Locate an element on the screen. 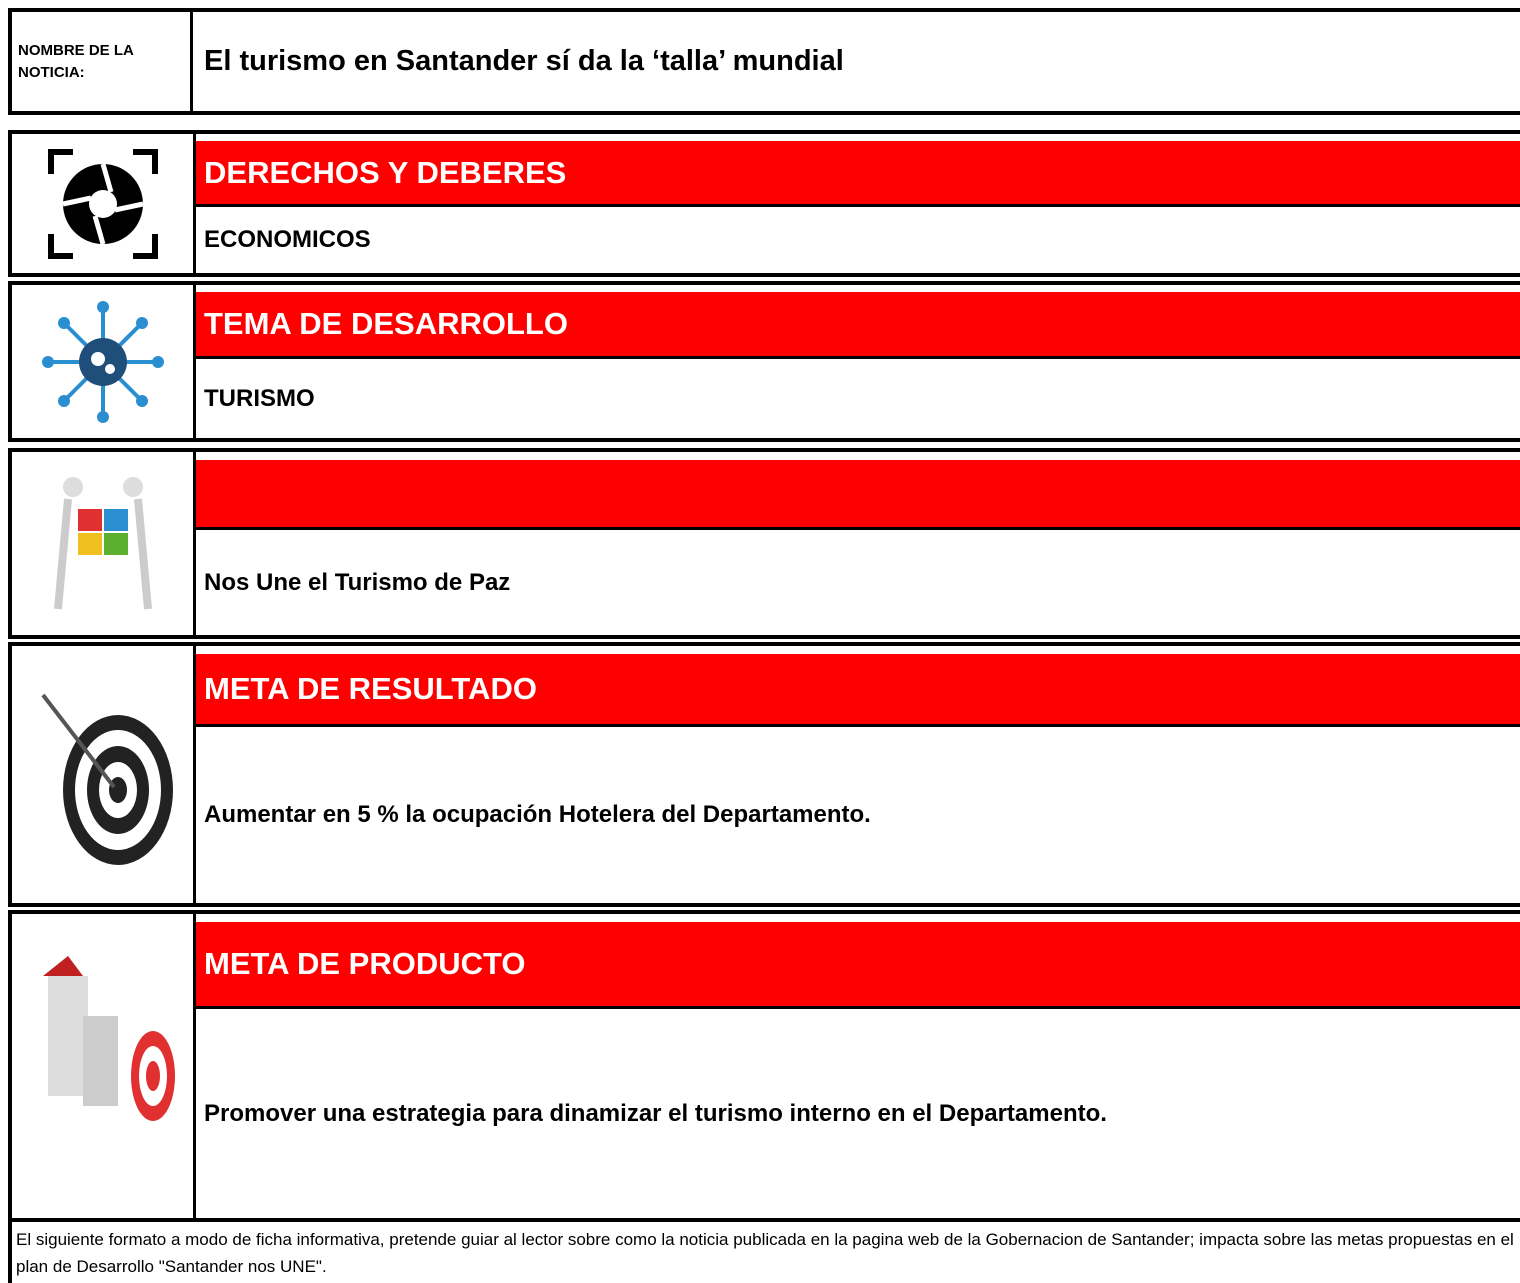 Image resolution: width=1520 pixels, height=1283 pixels. section-heading: META DE PRODUCTO is located at coordinates (858, 965).